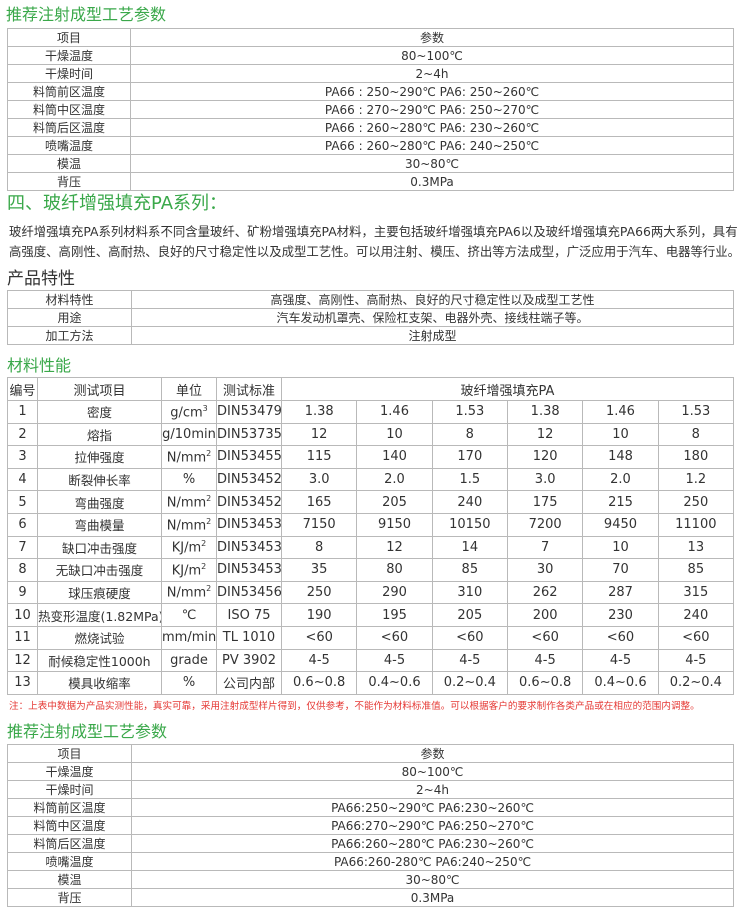 This screenshot has height=907, width=740. Describe the element at coordinates (370, 299) in the screenshot. I see `table-row: 材料特性 高强度、高刚性、高耐热、良好的尺寸稳定性以及成型工艺性` at that location.